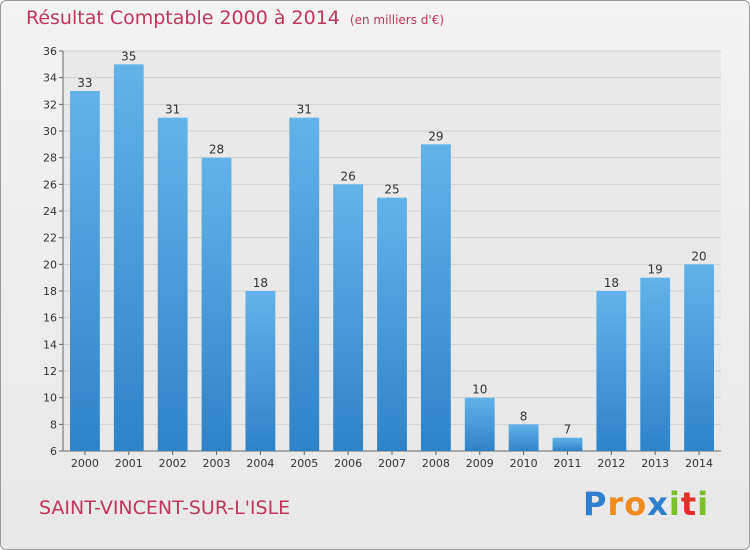  What do you see at coordinates (658, 504) in the screenshot?
I see `logo-letter: x` at bounding box center [658, 504].